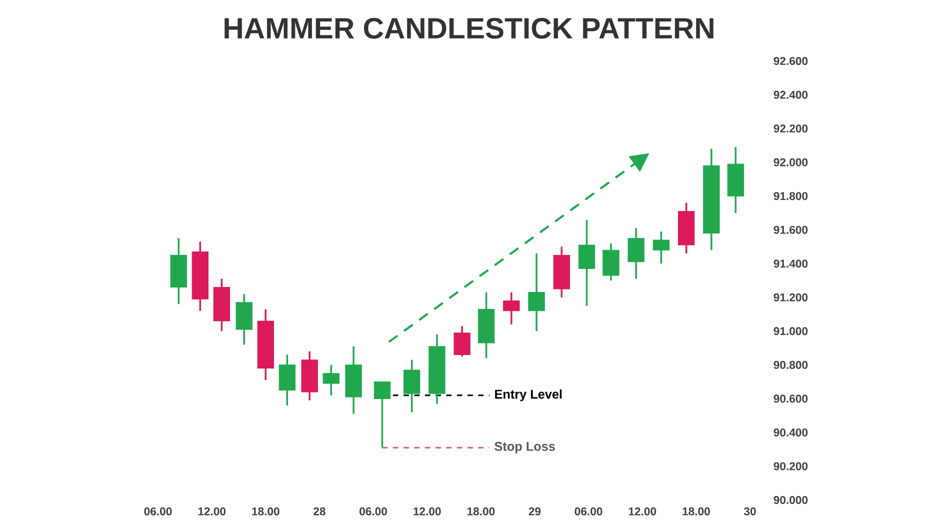 The image size is (938, 527). I want to click on y-tick-label: 92.400, so click(791, 94).